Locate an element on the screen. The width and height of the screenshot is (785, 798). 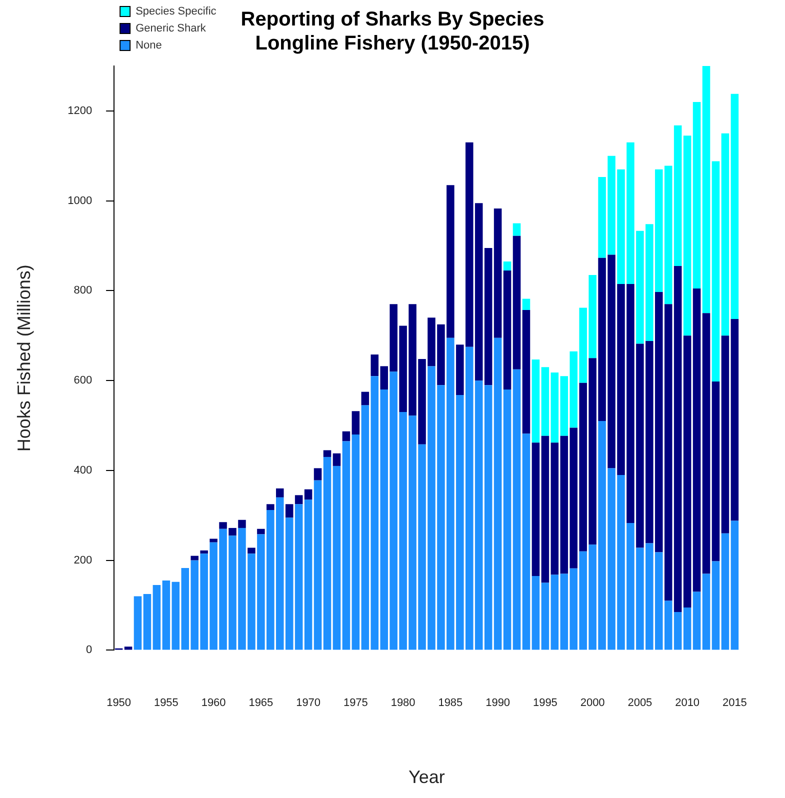
legend-label: Species Specific is located at coordinates (176, 12).